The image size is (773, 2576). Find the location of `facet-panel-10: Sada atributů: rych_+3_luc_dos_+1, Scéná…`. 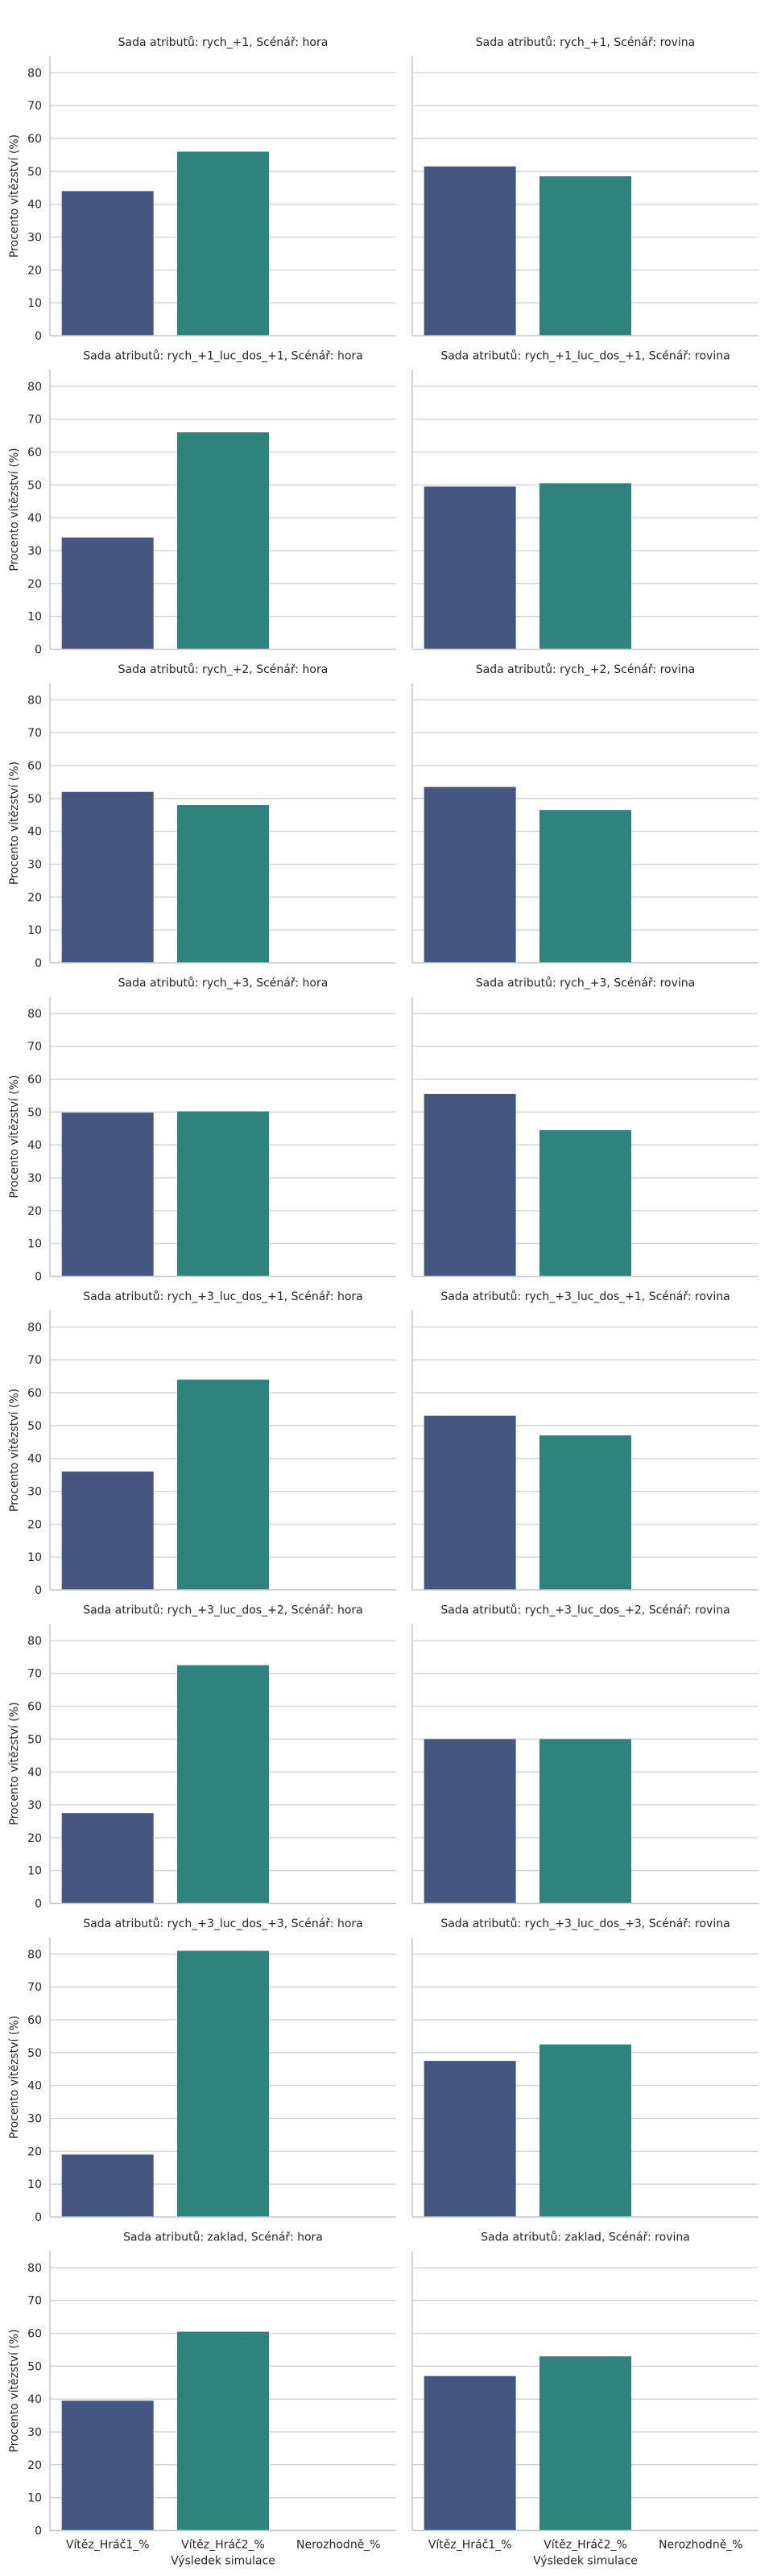

facet-panel-10: Sada atributů: rych_+3_luc_dos_+1, Scéná… is located at coordinates (585, 1440).